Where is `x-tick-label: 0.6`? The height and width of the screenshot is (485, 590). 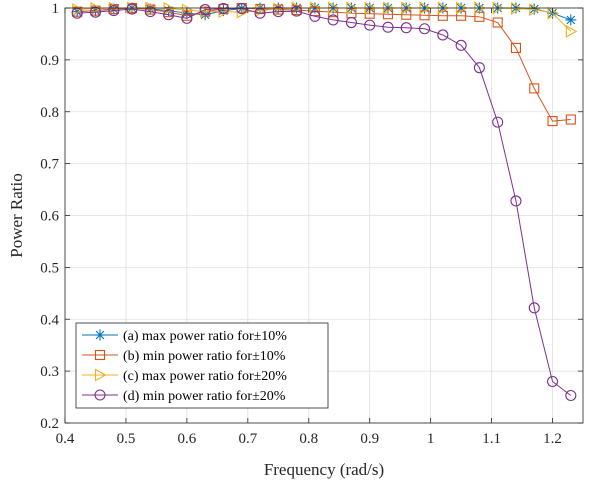
x-tick-label: 0.6 is located at coordinates (187, 439).